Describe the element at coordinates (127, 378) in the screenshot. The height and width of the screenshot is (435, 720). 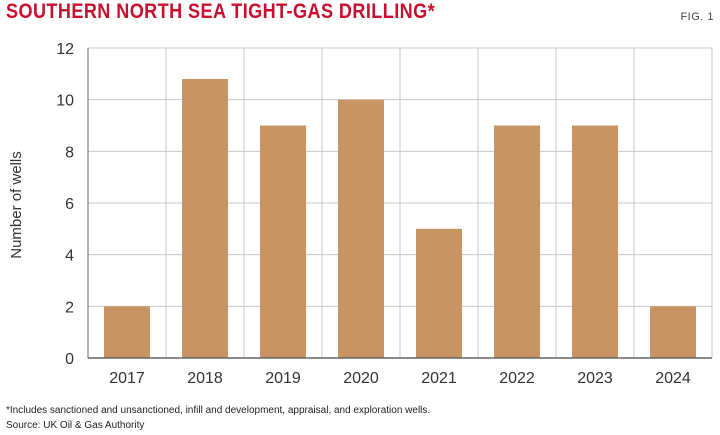
I see `x-tick-label: 2017` at that location.